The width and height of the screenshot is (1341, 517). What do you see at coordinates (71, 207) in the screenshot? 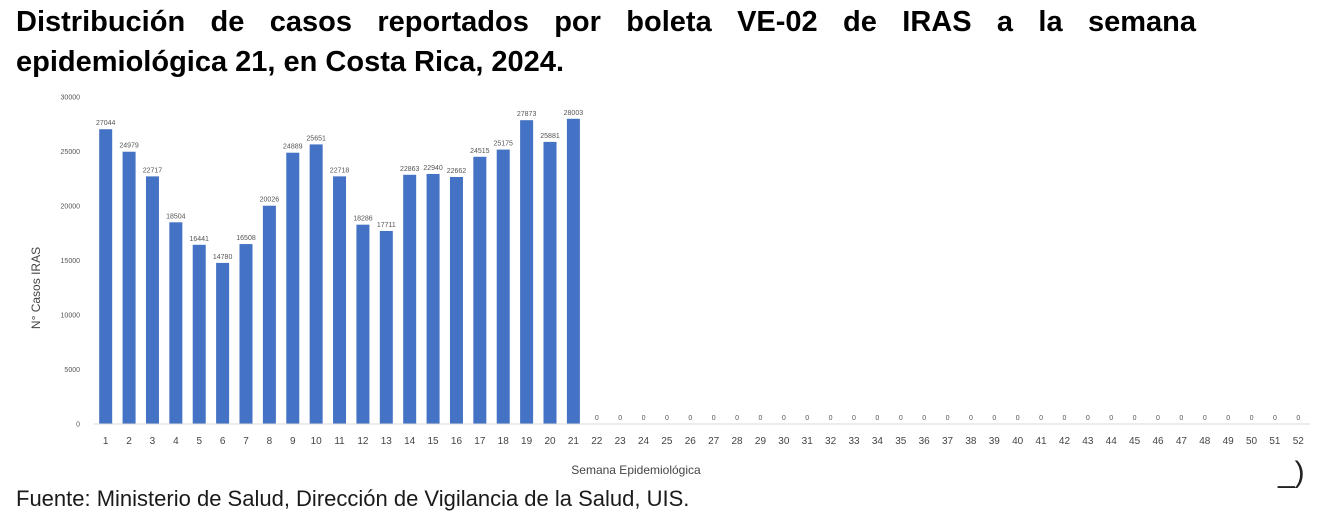
I see `y-tick-label: 20000` at bounding box center [71, 207].